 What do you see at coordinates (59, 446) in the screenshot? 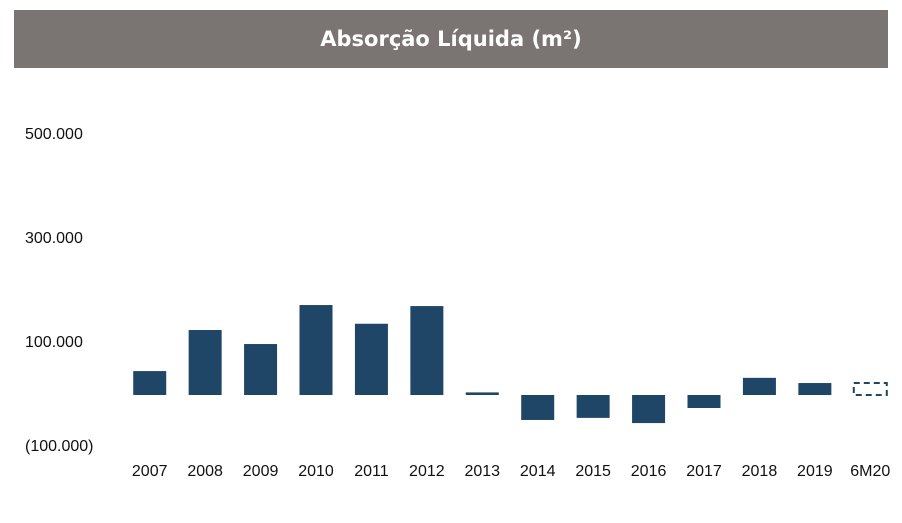
I see `y-tick-label: (100.000)` at bounding box center [59, 446].